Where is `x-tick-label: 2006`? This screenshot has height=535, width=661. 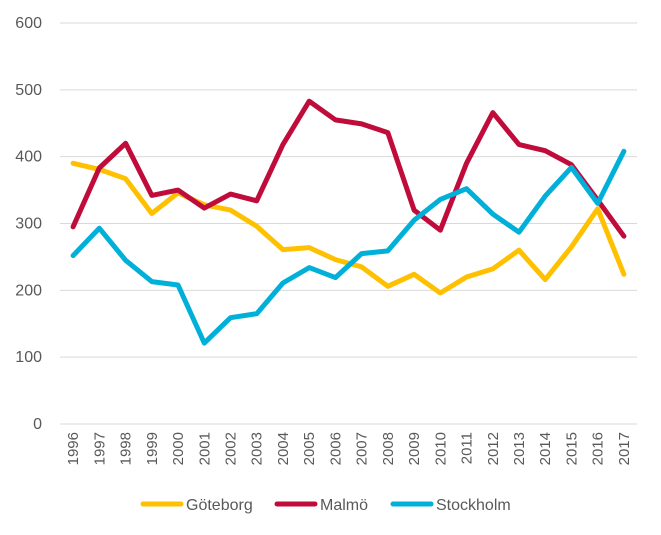
x-tick-label: 2006 is located at coordinates (335, 448).